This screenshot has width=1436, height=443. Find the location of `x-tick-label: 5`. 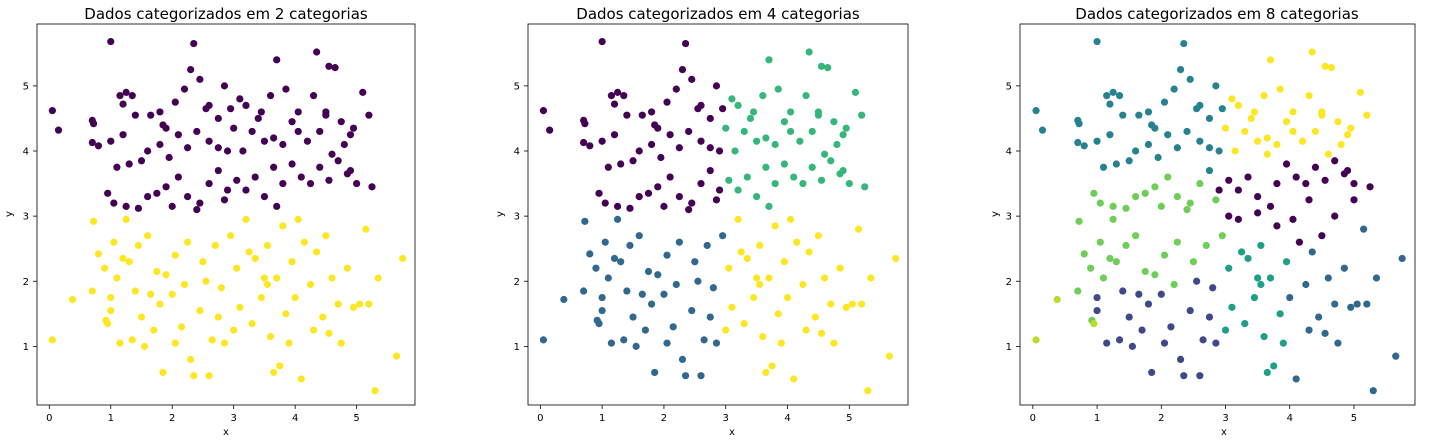

x-tick-label: 5 is located at coordinates (356, 418).